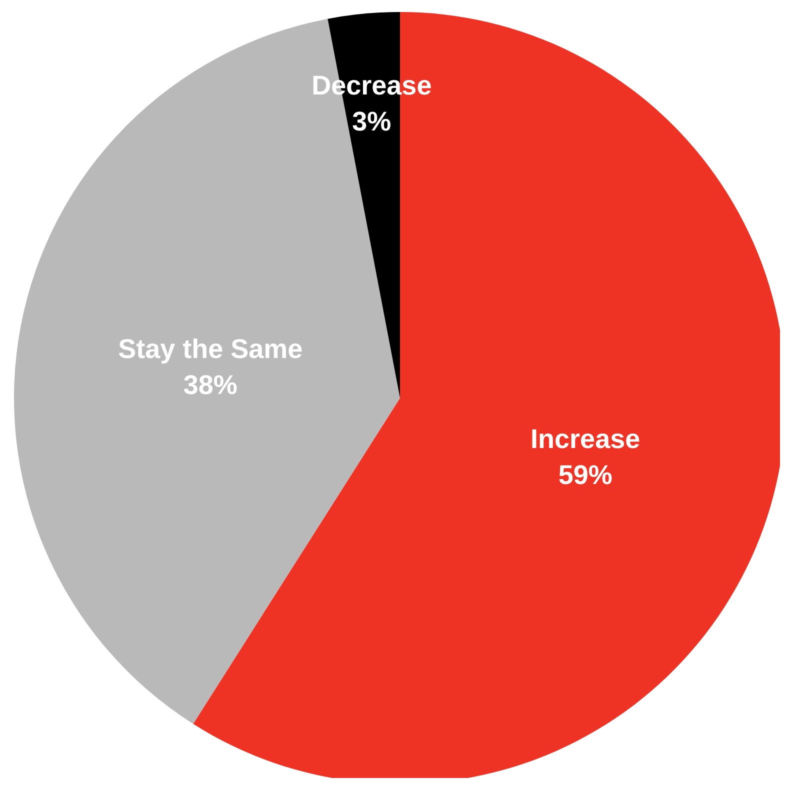 The image size is (788, 786). Describe the element at coordinates (585, 439) in the screenshot. I see `slice-label: Increase` at that location.